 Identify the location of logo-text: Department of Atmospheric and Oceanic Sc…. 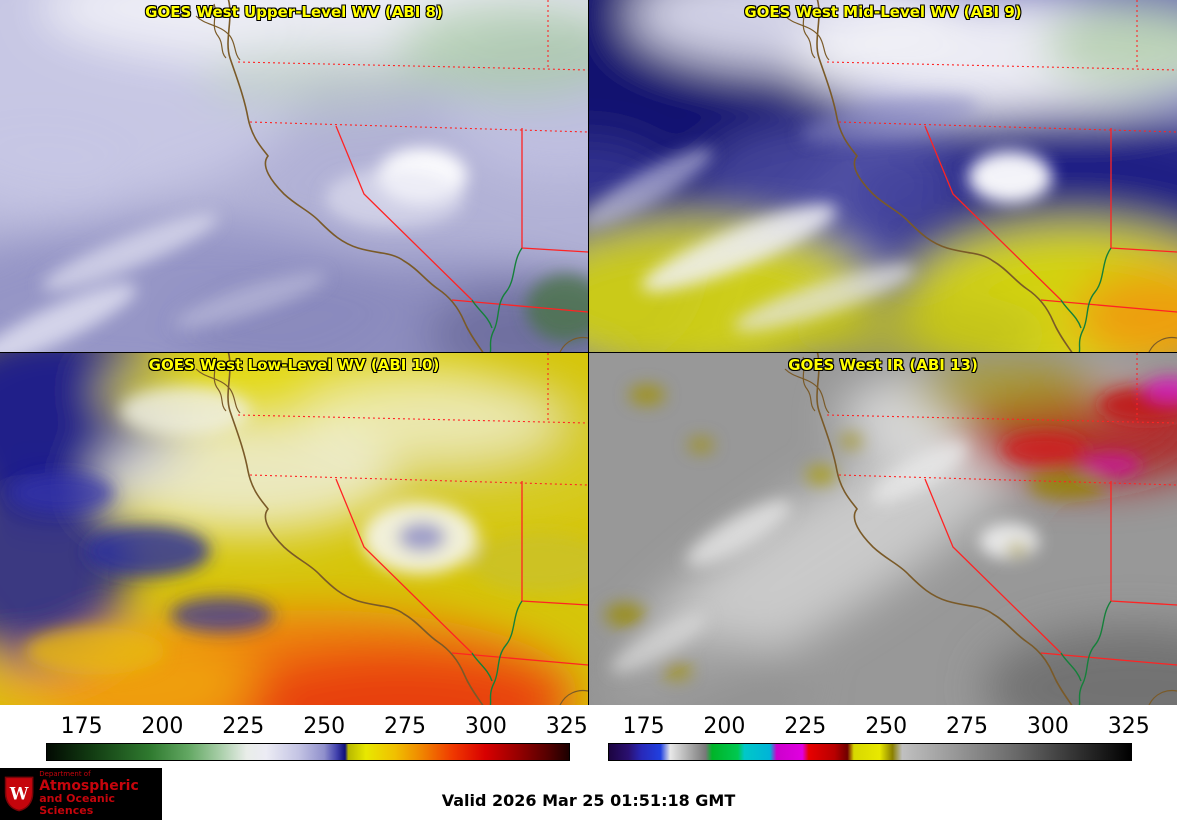
(98, 794).